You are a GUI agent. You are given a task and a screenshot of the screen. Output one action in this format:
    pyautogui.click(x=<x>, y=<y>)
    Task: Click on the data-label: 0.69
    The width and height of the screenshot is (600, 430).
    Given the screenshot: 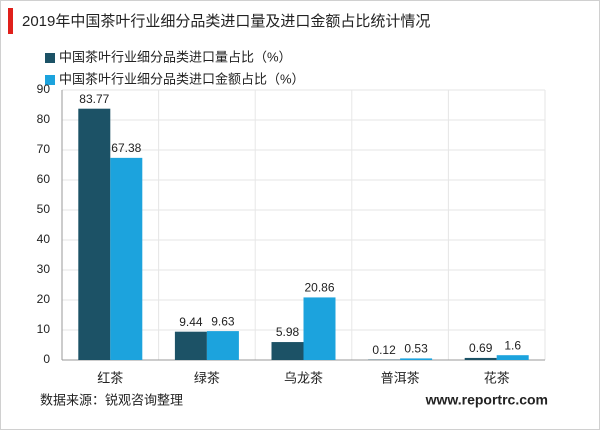 What is the action you would take?
    pyautogui.click(x=481, y=348)
    